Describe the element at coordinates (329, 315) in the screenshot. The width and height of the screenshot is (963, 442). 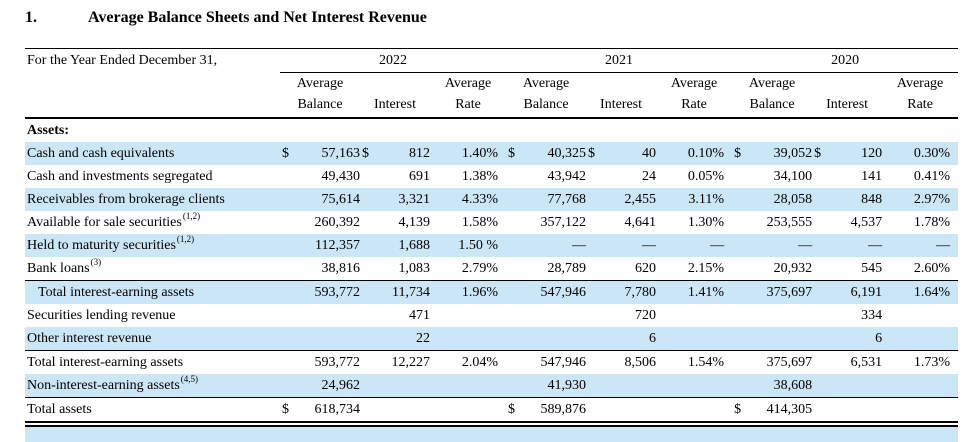
I see `balance-cell` at that location.